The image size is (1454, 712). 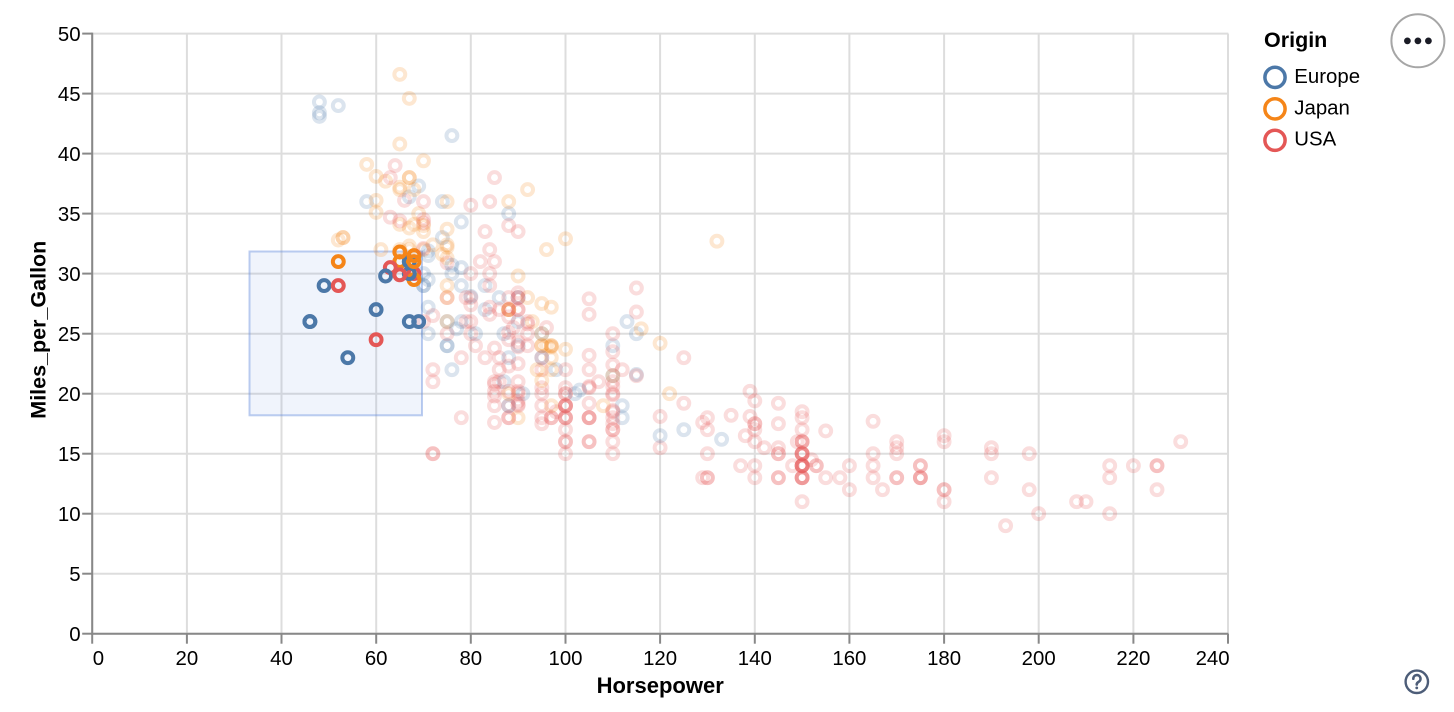 What do you see at coordinates (1322, 108) in the screenshot?
I see `svg-text: Japan` at bounding box center [1322, 108].